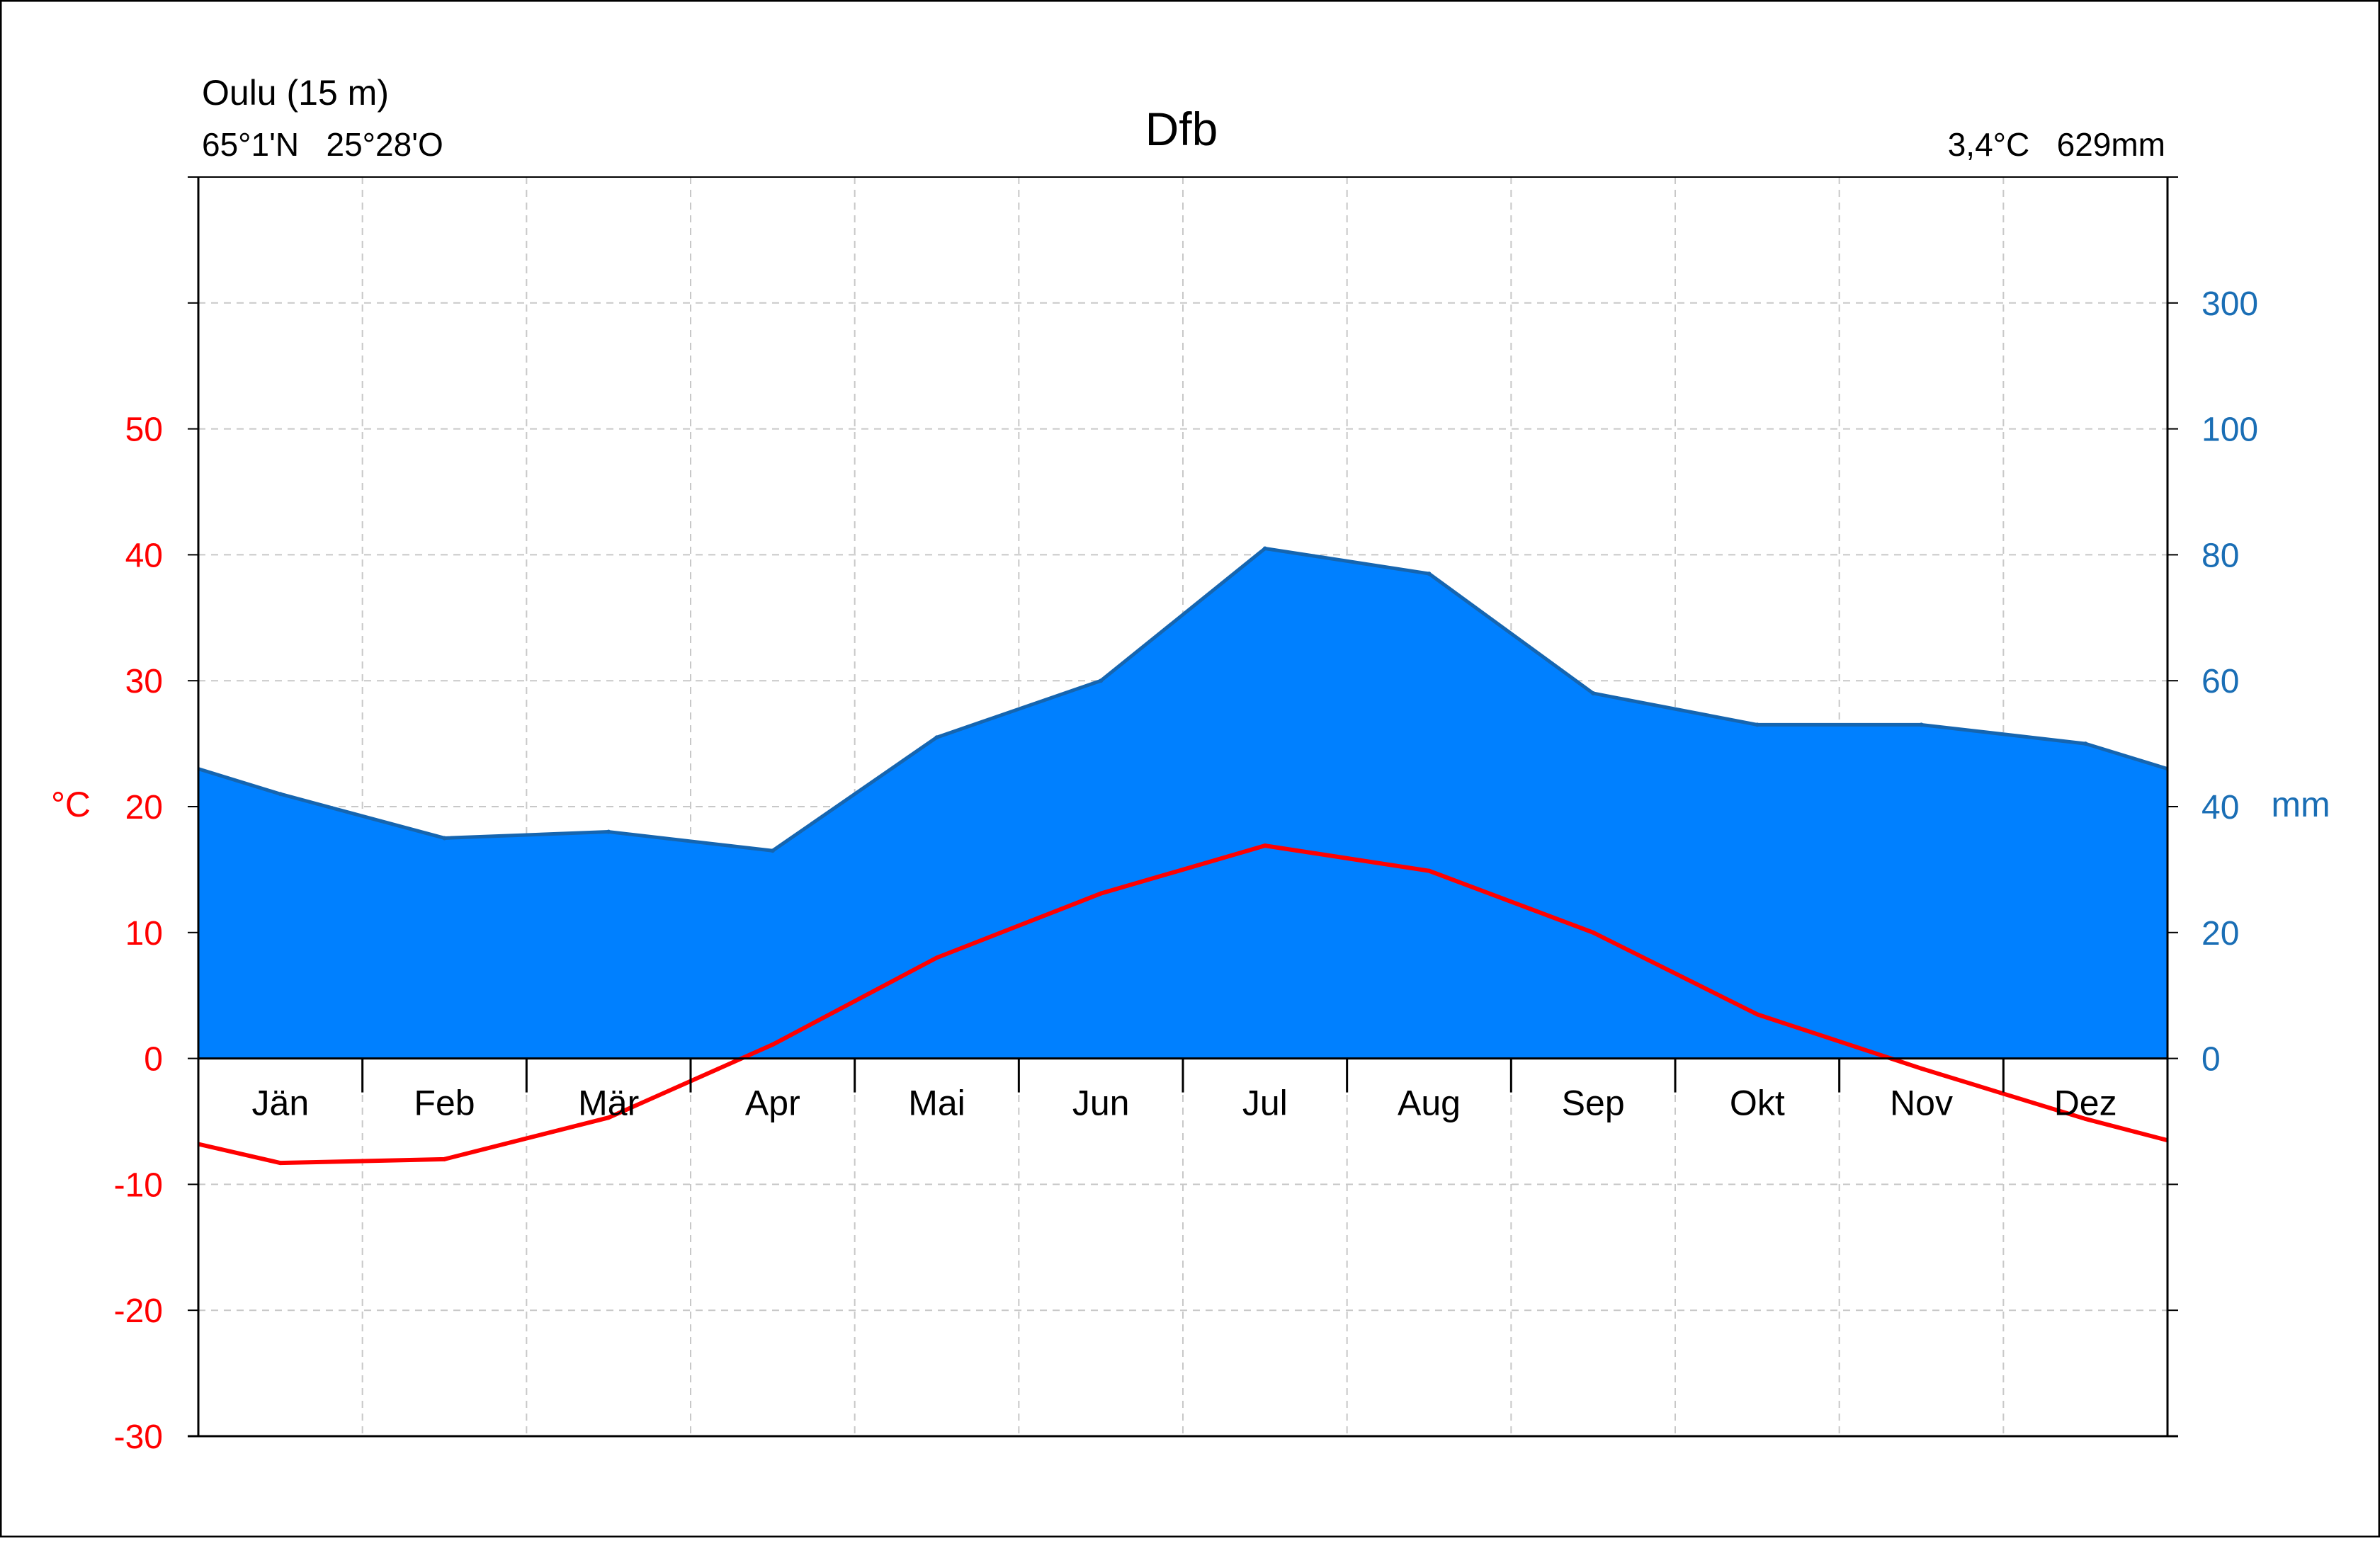  Describe the element at coordinates (138, 1437) in the screenshot. I see `y-tick-label-left: -30` at that location.